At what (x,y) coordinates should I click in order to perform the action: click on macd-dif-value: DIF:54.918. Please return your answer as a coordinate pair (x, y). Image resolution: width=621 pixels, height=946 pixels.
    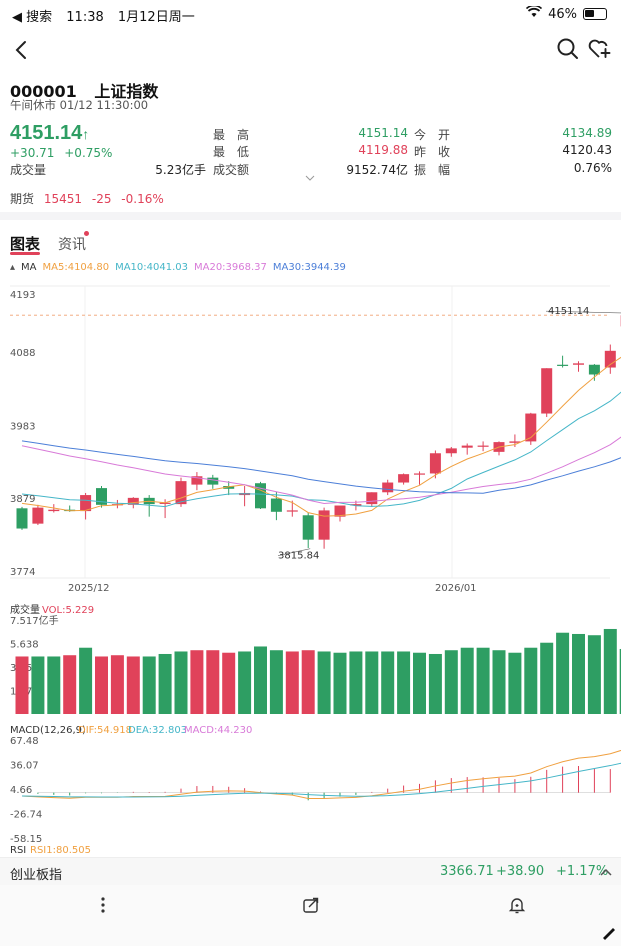
    Looking at the image, I should click on (105, 730).